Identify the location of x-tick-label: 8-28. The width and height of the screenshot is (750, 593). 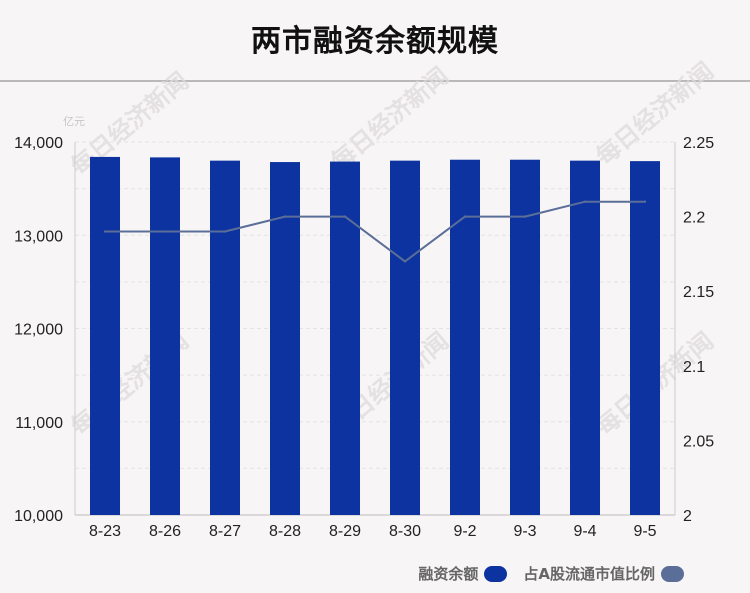
(285, 531).